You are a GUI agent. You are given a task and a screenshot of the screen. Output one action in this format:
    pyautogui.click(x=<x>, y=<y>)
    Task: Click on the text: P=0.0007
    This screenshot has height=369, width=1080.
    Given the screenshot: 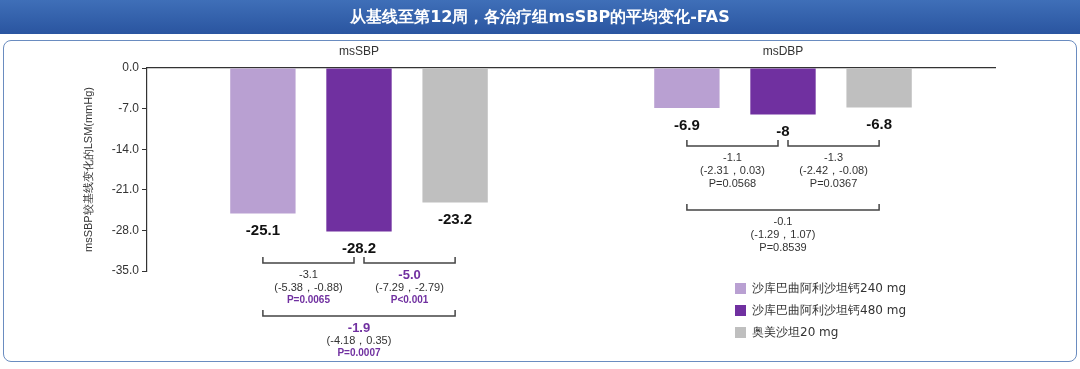 What is the action you would take?
    pyautogui.click(x=359, y=352)
    